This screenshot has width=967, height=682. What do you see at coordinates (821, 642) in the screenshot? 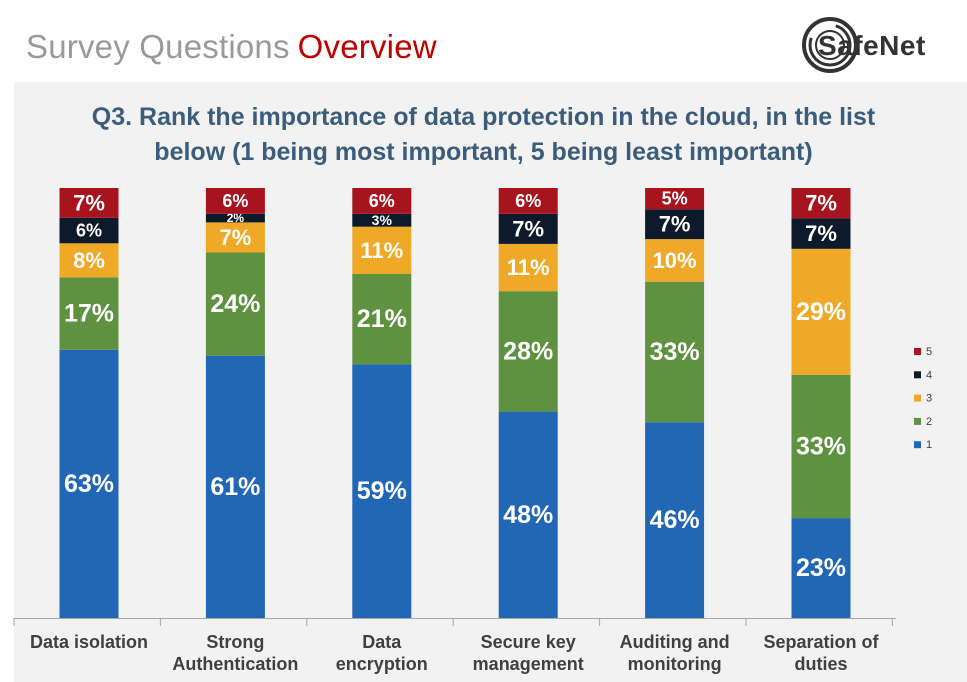
I see `x-tick-label: Separation of` at bounding box center [821, 642].